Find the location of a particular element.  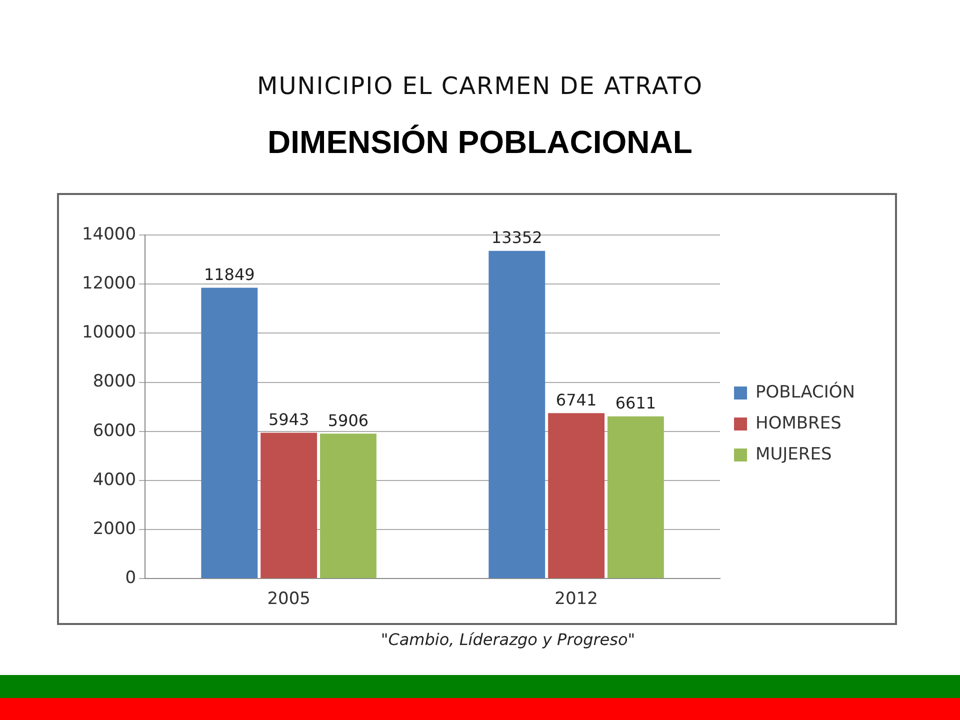

data-label: 13352 is located at coordinates (516, 238).